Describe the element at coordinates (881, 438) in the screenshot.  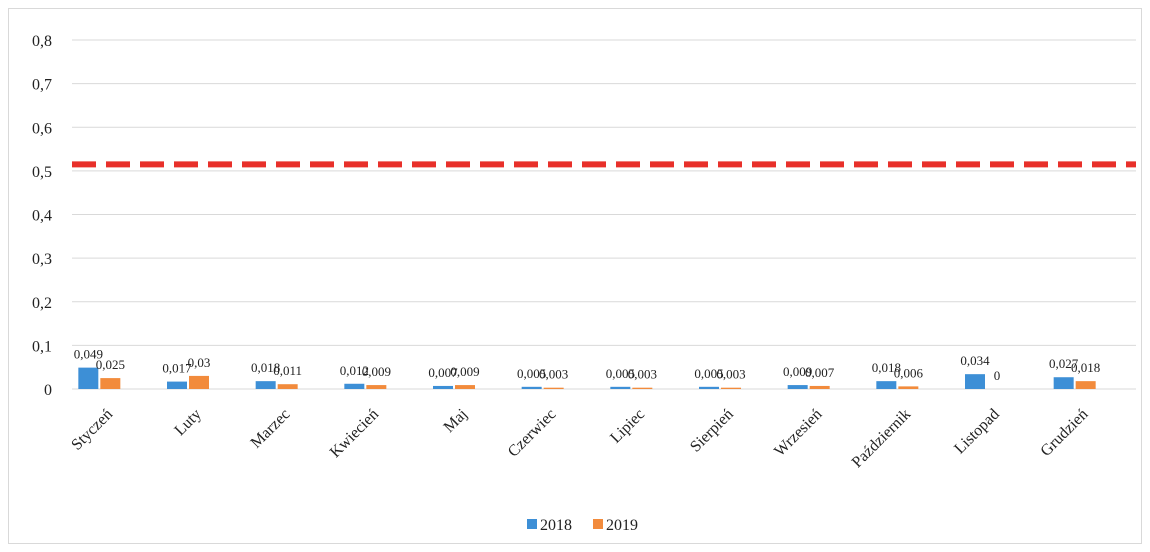
I see `x-tick-label: Październik` at that location.